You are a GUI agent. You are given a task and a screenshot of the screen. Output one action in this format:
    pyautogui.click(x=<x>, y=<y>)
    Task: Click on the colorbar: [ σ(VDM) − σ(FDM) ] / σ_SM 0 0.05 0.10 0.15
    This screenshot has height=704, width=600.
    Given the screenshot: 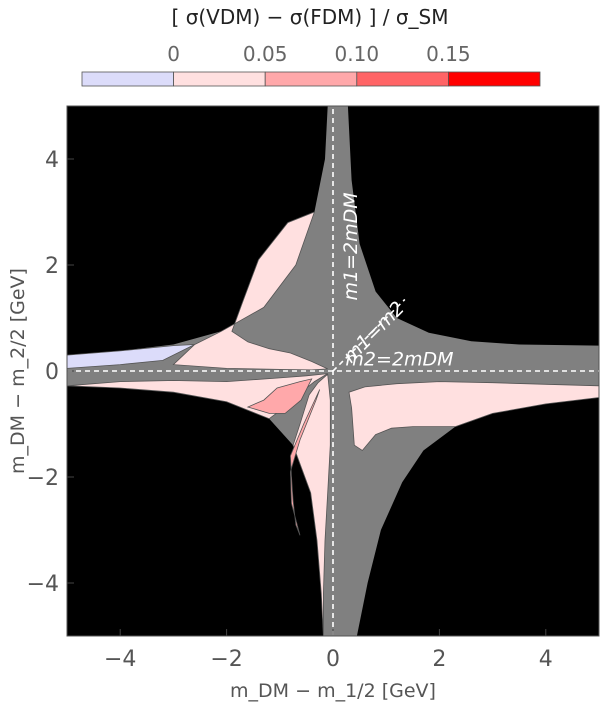 What is the action you would take?
    pyautogui.click(x=311, y=46)
    